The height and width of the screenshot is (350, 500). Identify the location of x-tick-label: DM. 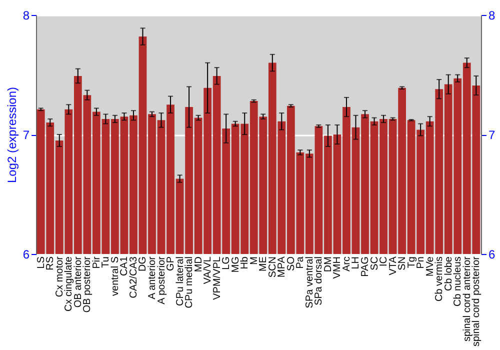
(328, 264).